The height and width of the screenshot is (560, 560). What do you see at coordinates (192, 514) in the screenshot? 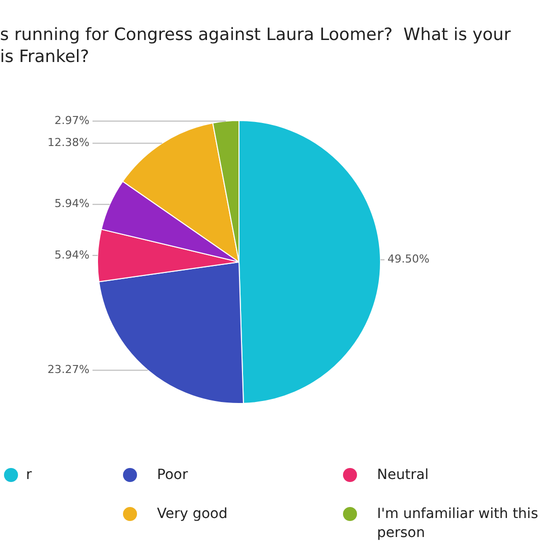
I see `legend-label: Very good` at bounding box center [192, 514].